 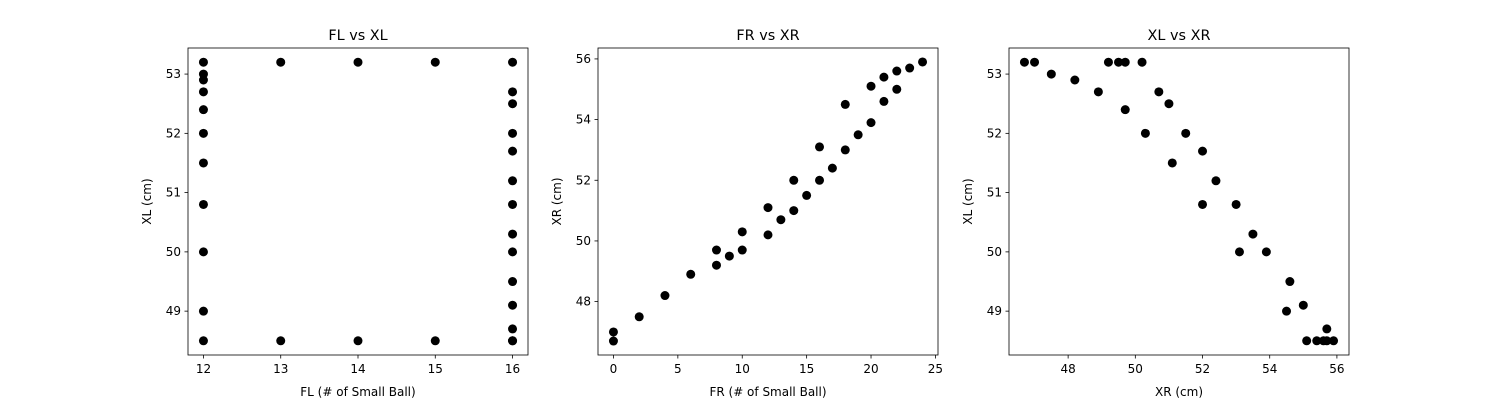 What do you see at coordinates (512, 369) in the screenshot?
I see `x-tick-label: 16` at bounding box center [512, 369].